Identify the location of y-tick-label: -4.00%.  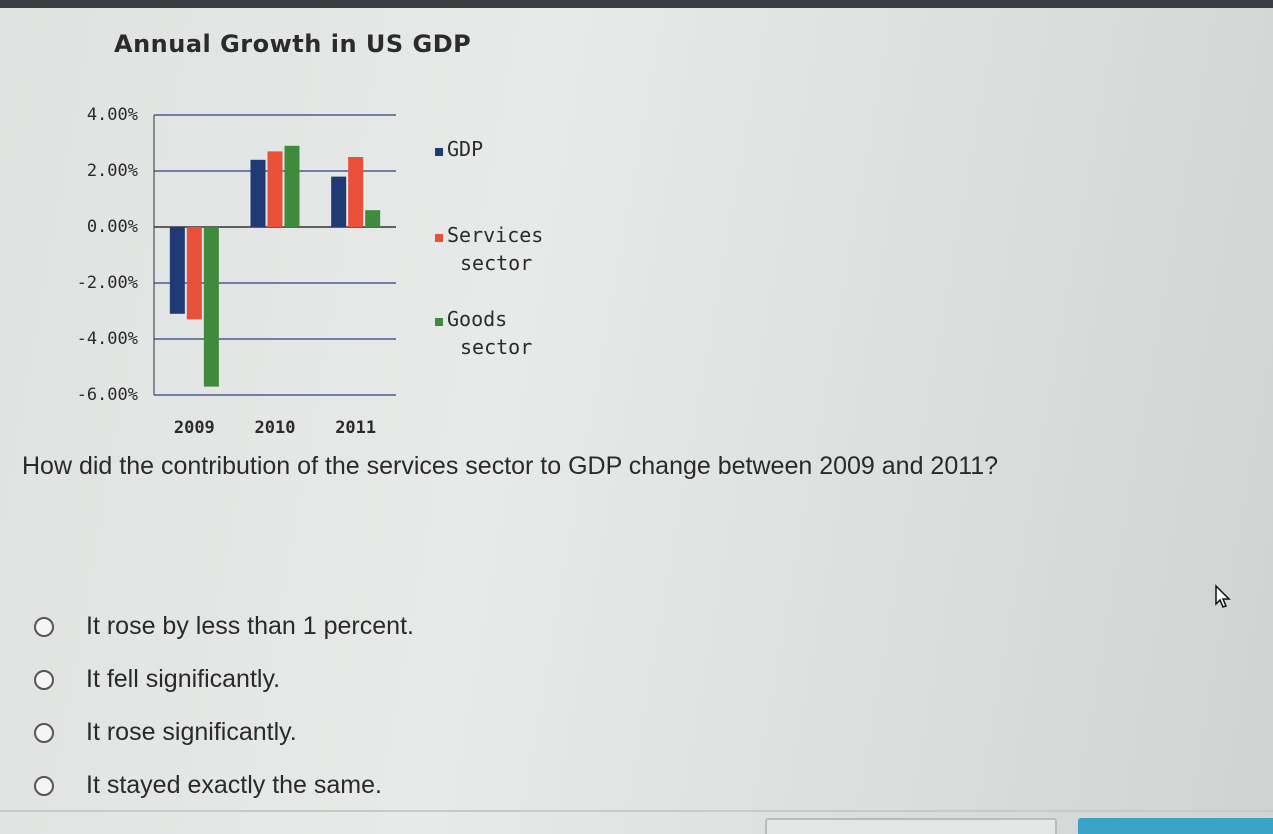
(107, 339).